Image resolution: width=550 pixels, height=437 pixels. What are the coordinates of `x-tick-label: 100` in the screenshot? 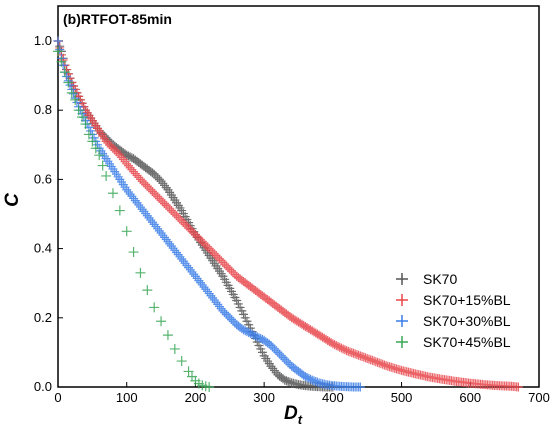 It's located at (127, 397).